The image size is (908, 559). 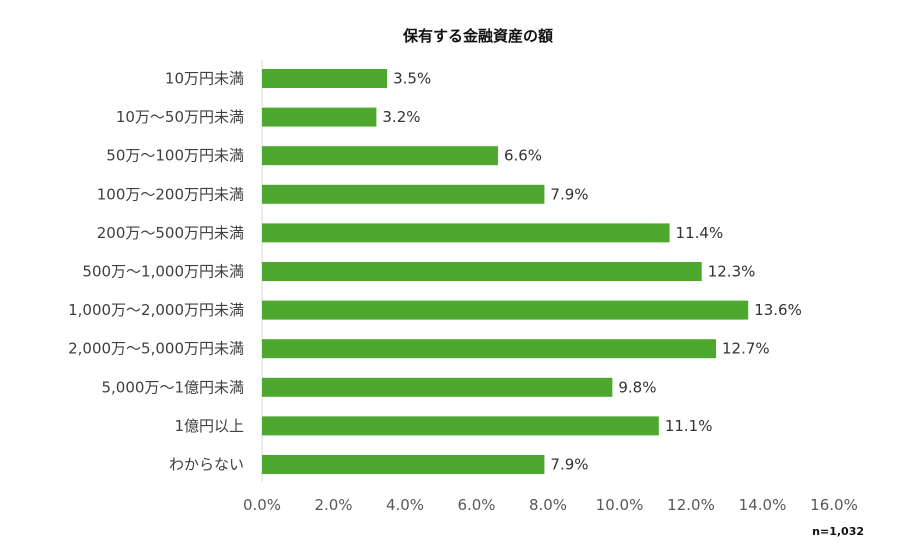 What do you see at coordinates (405, 505) in the screenshot?
I see `x-tick-label: 4.0%` at bounding box center [405, 505].